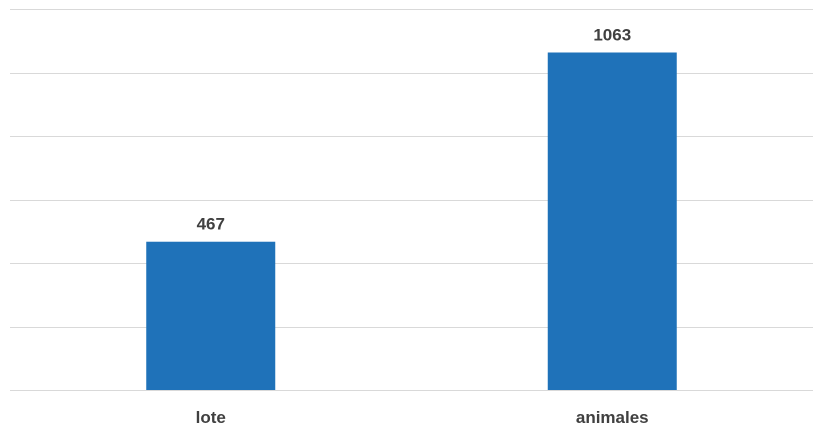 The image size is (823, 430). I want to click on category-label-lote: lote, so click(211, 417).